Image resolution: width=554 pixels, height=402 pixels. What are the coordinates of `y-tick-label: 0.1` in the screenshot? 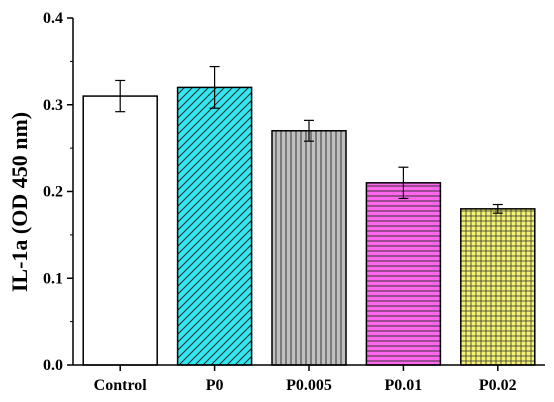 It's located at (53, 278).